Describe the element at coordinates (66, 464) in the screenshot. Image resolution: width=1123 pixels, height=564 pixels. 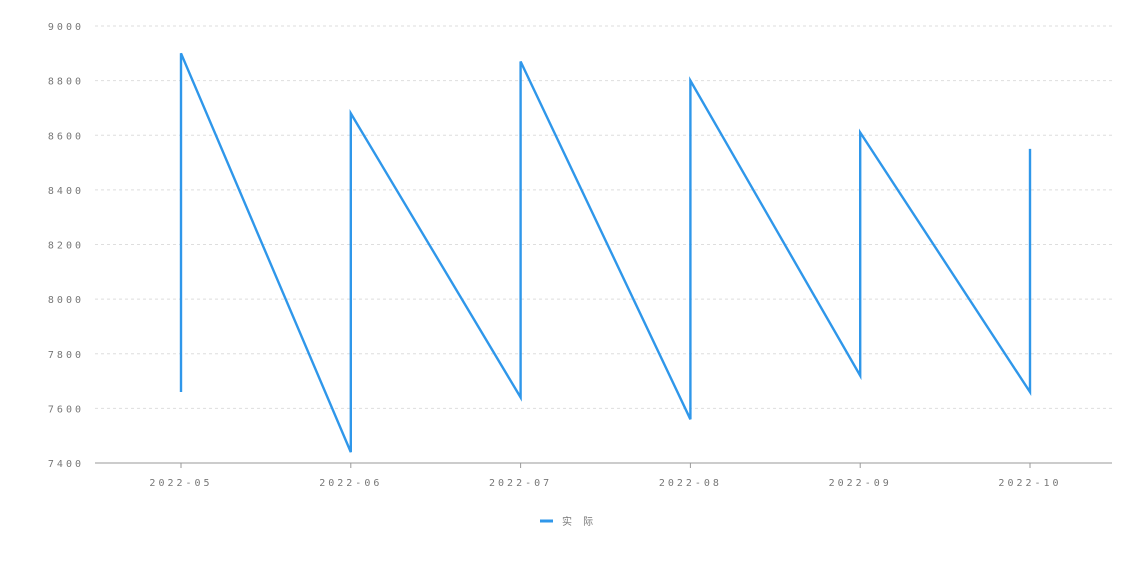
I see `y-tick-label: 7400` at that location.